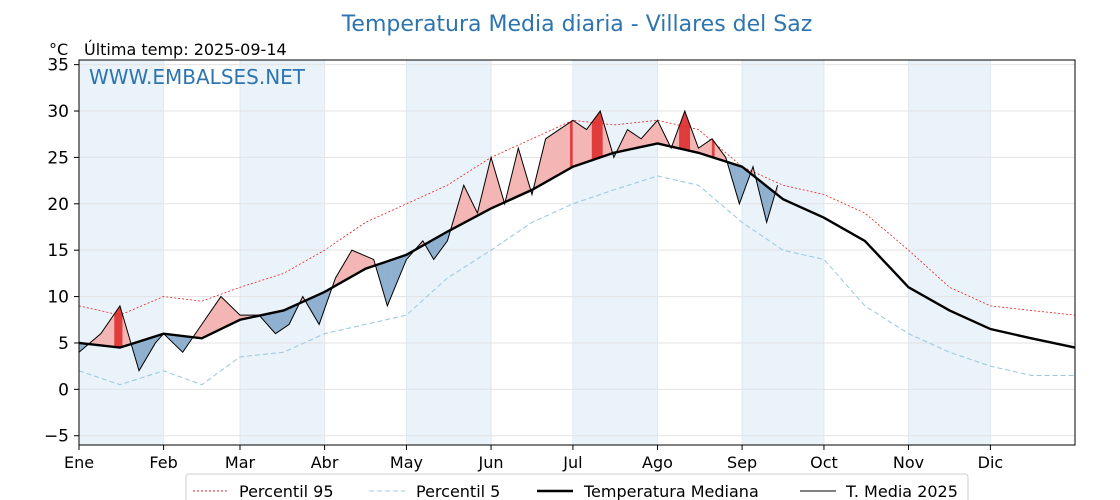 The image size is (1120, 500). I want to click on legend-label-median: Temperatura Mediana, so click(671, 491).